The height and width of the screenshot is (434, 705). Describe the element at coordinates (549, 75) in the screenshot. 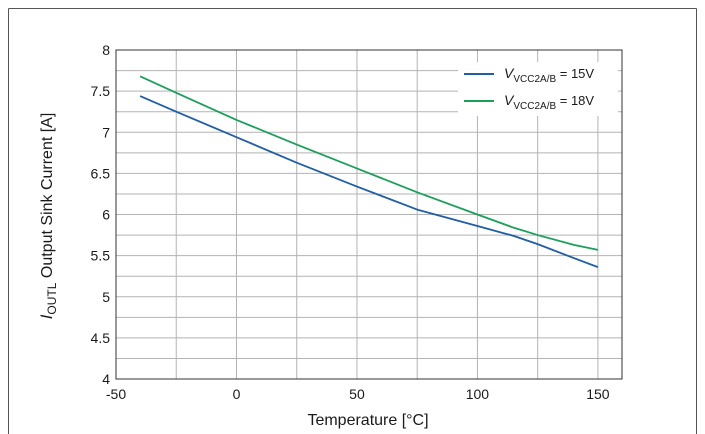

I see `legend-label-1: VVCC2A/B = 15V` at that location.